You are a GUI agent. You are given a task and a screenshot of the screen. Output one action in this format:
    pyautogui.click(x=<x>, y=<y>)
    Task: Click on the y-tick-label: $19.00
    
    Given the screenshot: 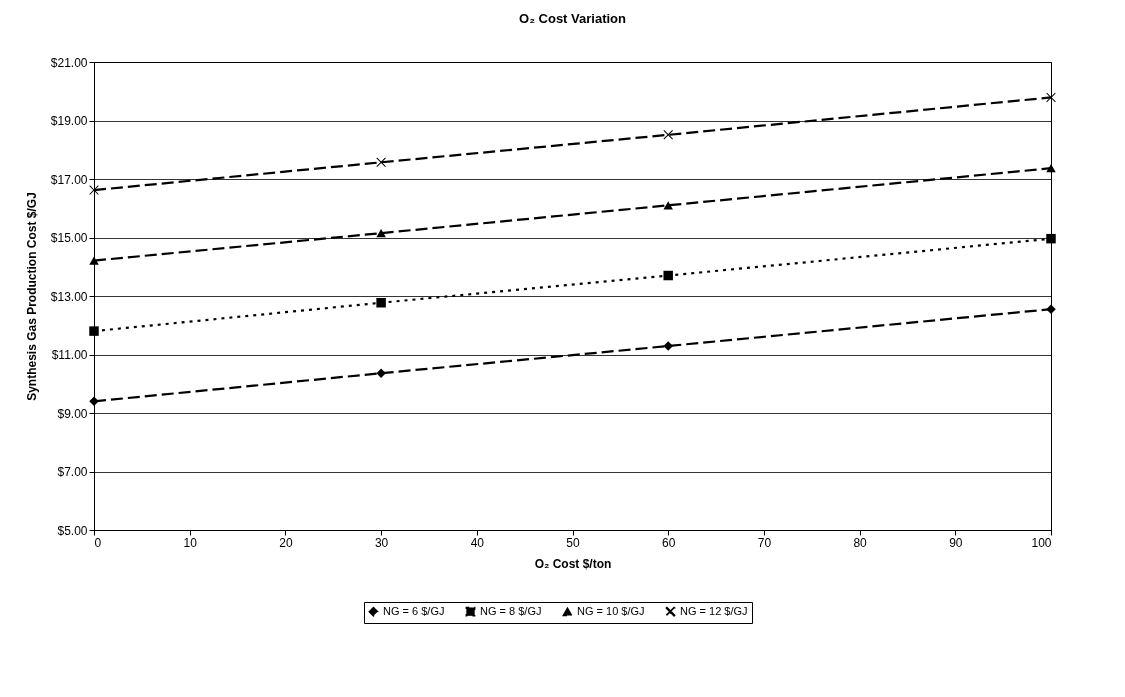 What is the action you would take?
    pyautogui.click(x=69, y=121)
    